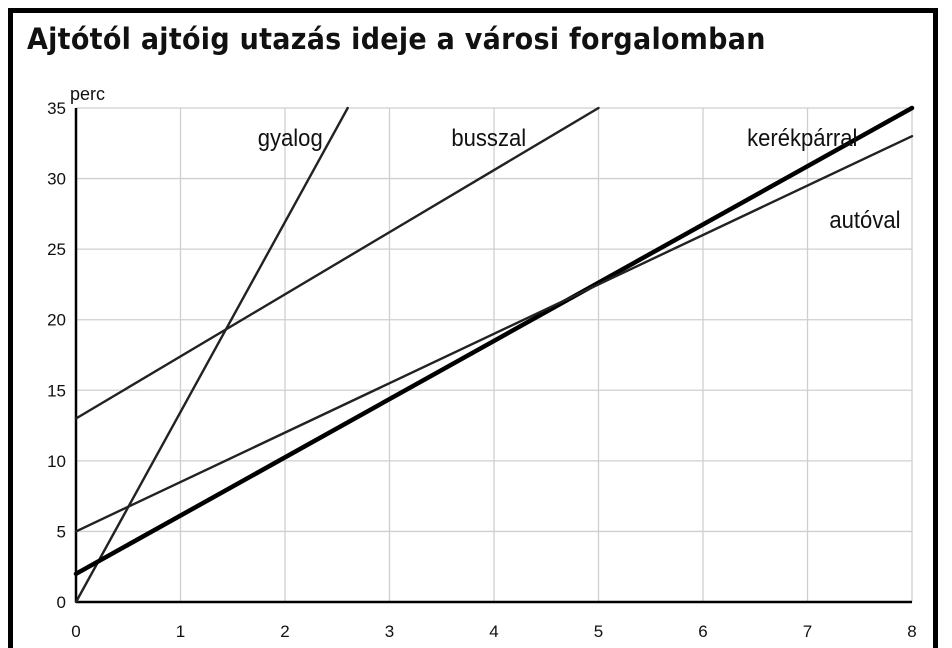 The image size is (952, 648). I want to click on x-tick-labels: 0 1 2 3 4 5 6 7 8, so click(493, 630).